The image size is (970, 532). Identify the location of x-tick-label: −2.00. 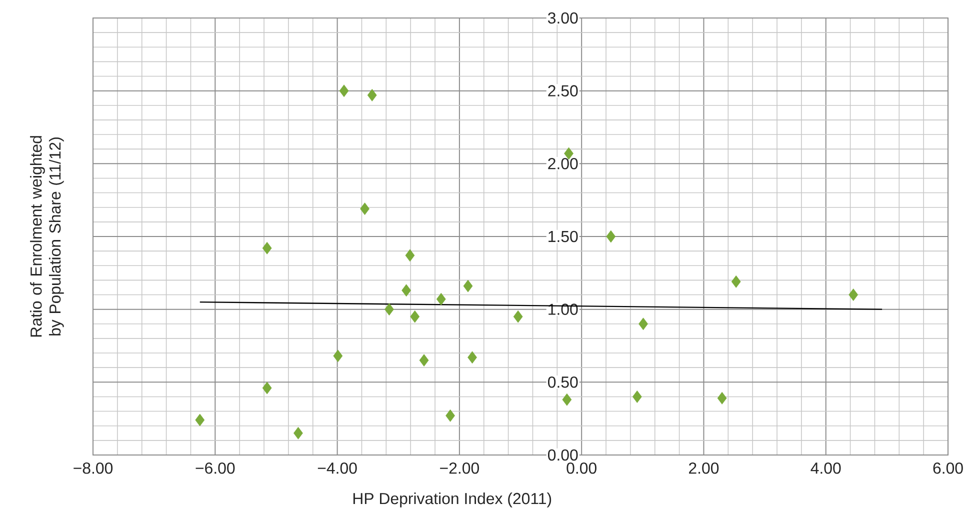
(459, 468).